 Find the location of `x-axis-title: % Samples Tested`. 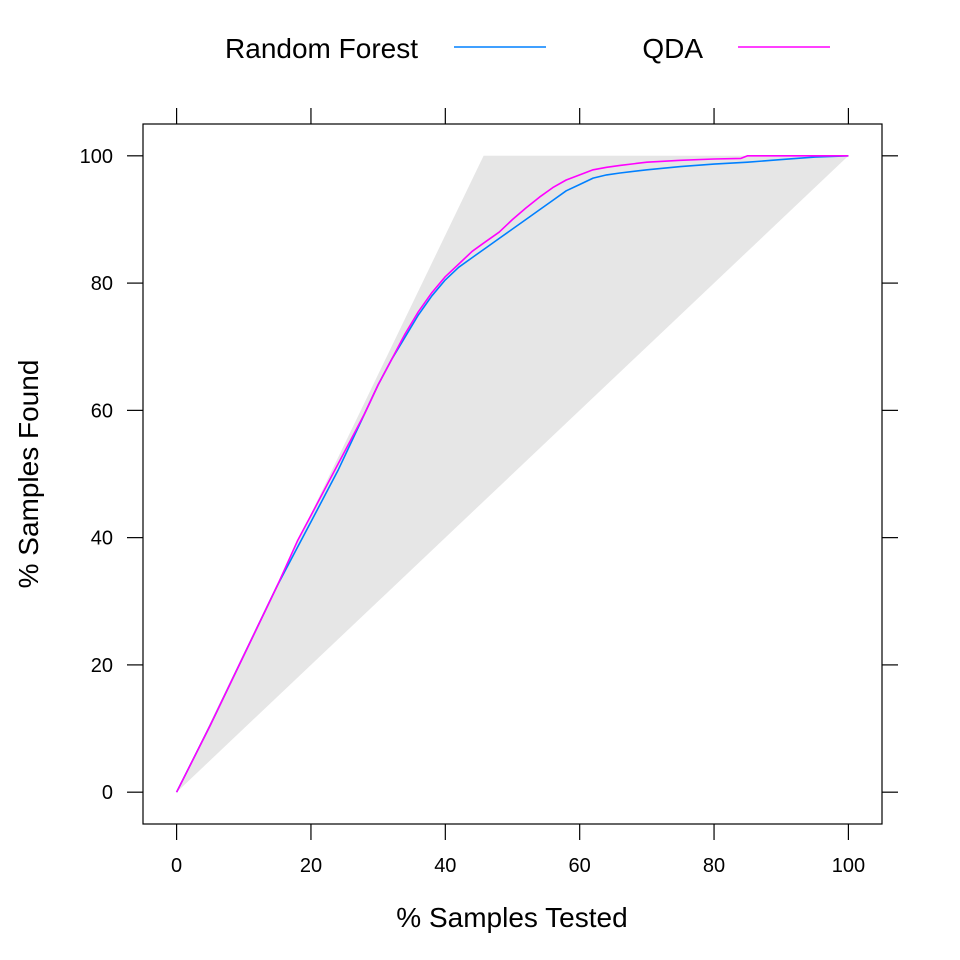

x-axis-title: % Samples Tested is located at coordinates (511, 917).